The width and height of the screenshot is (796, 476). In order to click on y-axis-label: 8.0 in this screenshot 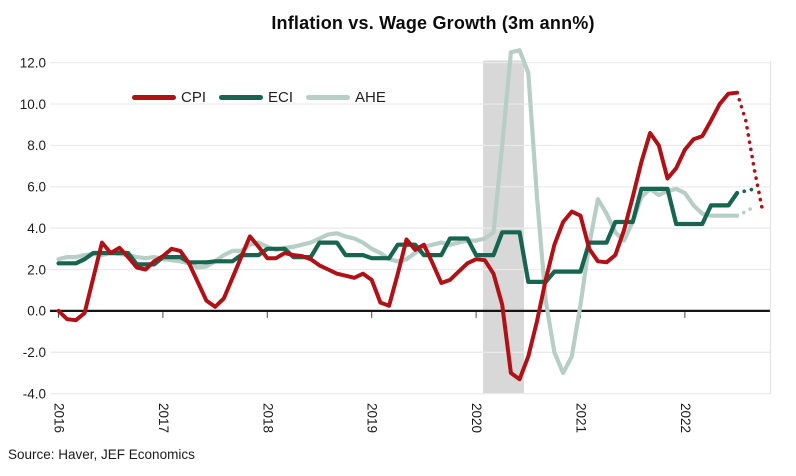, I will do `click(36, 145)`.